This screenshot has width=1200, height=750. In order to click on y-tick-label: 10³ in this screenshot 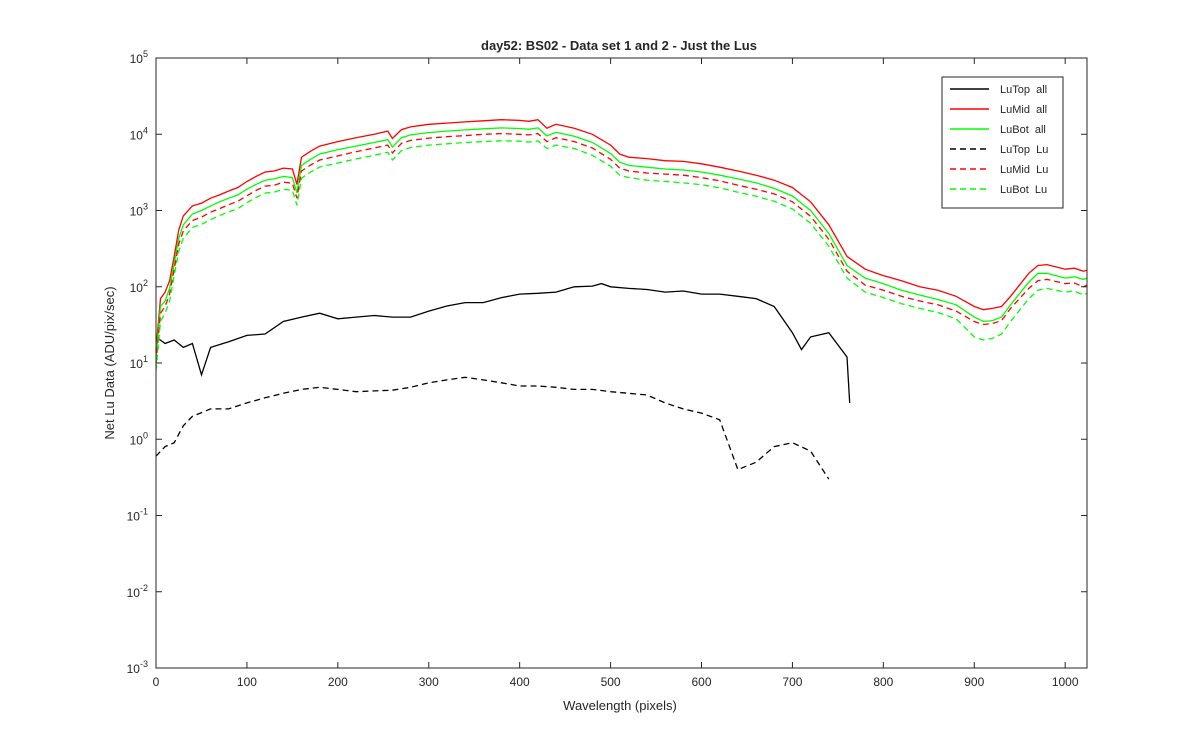, I will do `click(139, 210)`.